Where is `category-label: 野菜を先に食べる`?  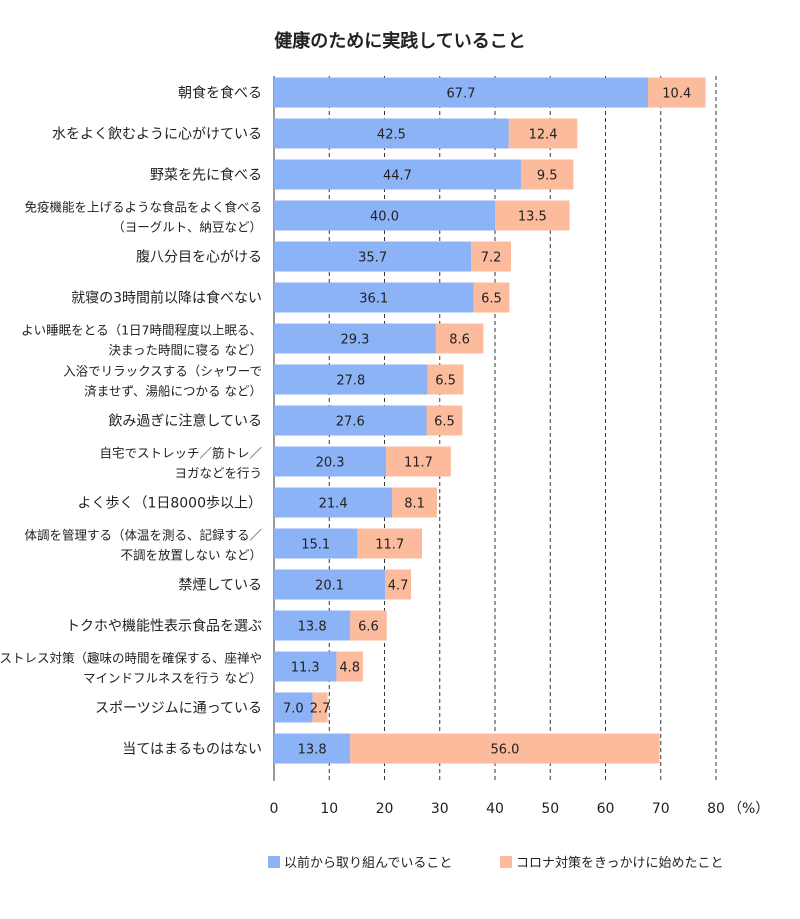 category-label: 野菜を先に食べる is located at coordinates (206, 175).